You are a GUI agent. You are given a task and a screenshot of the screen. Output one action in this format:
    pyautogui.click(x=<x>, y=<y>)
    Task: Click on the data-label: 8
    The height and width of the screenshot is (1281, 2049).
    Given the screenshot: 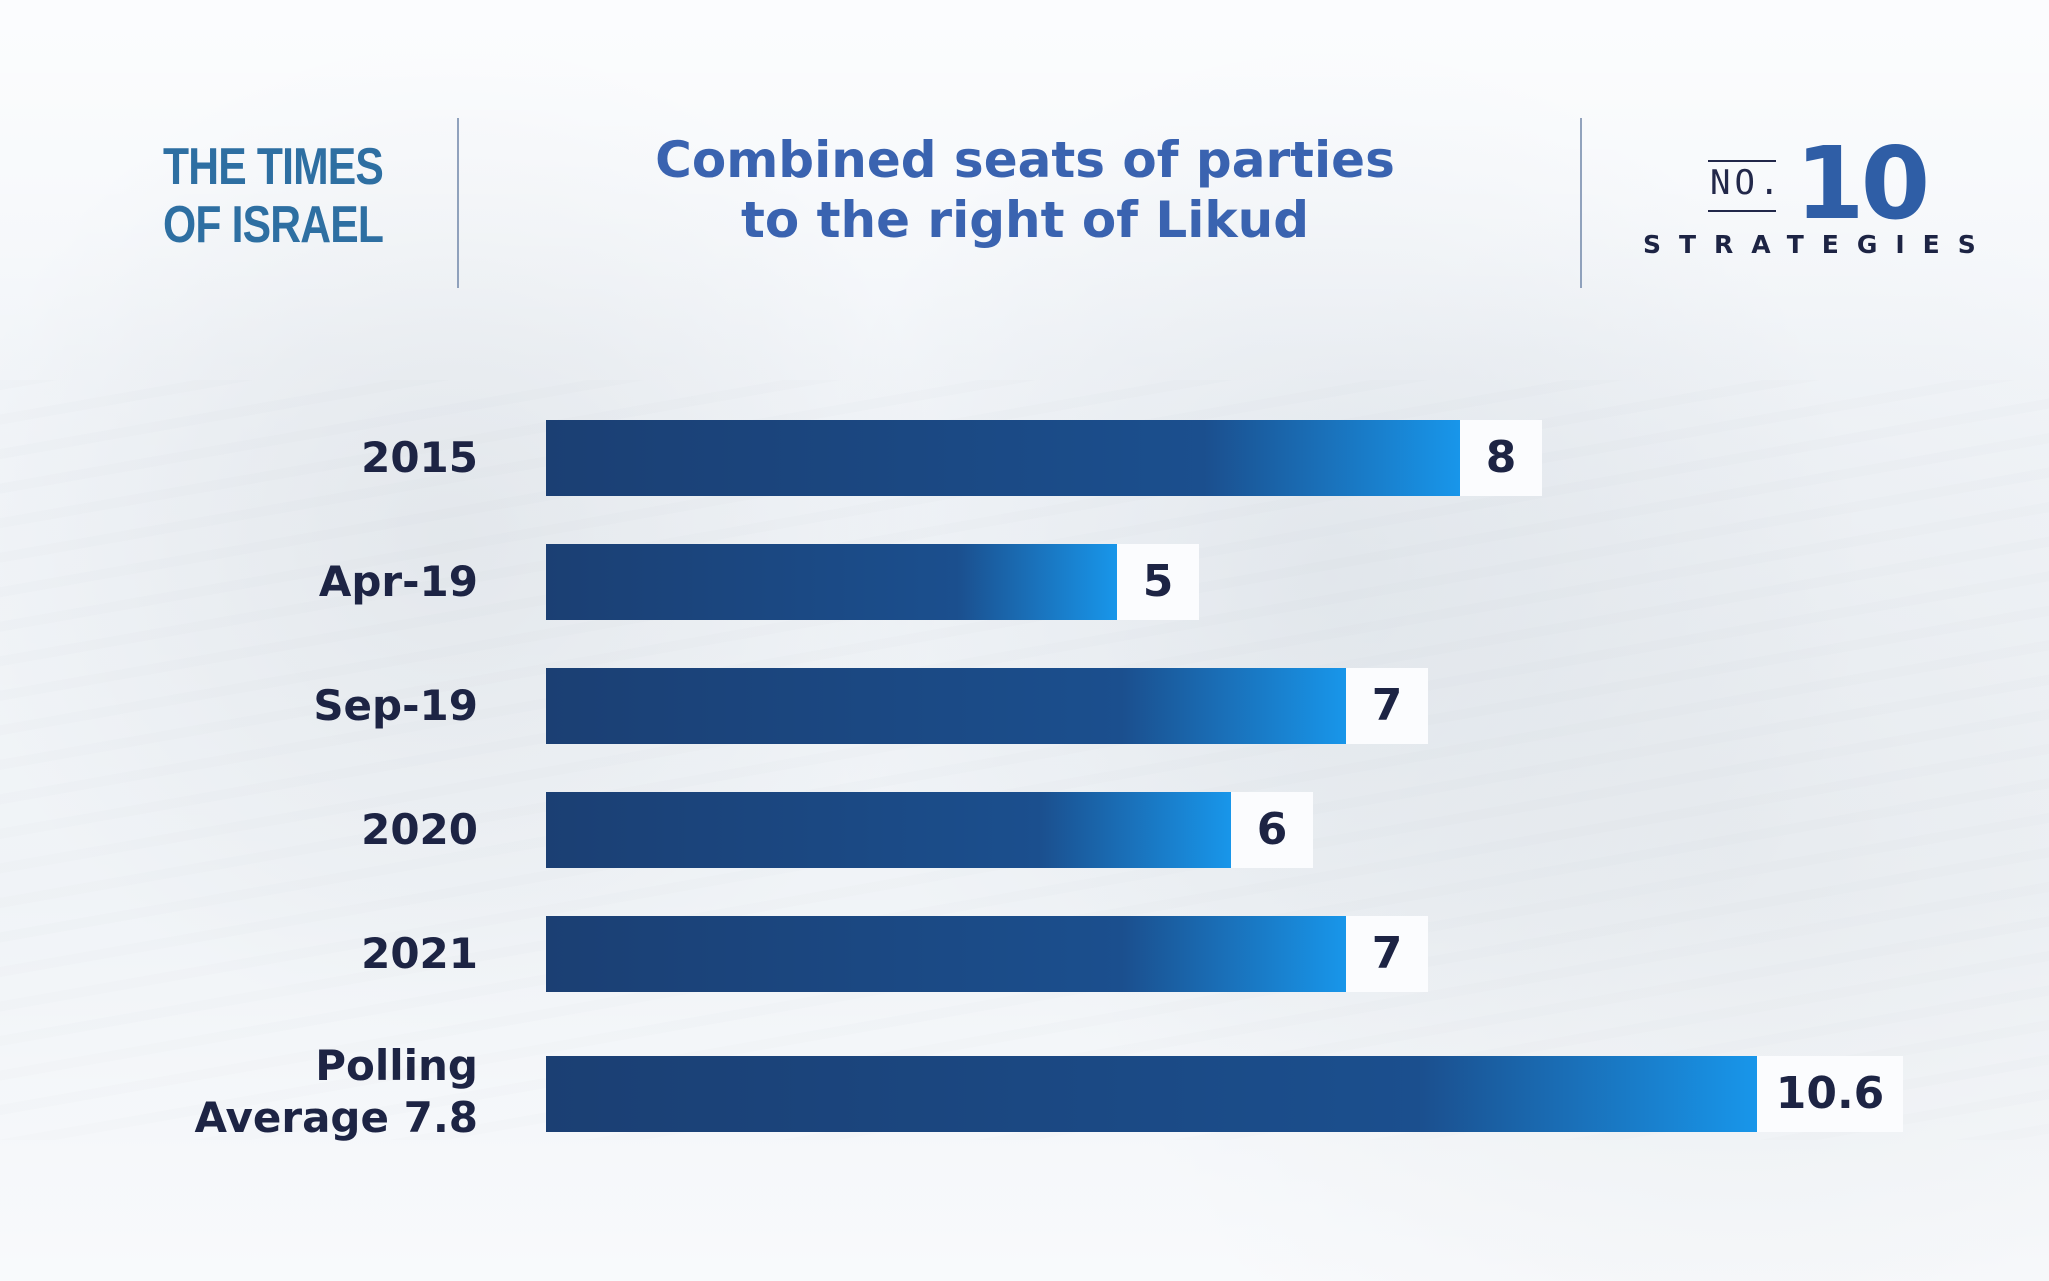 What is the action you would take?
    pyautogui.click(x=1501, y=457)
    